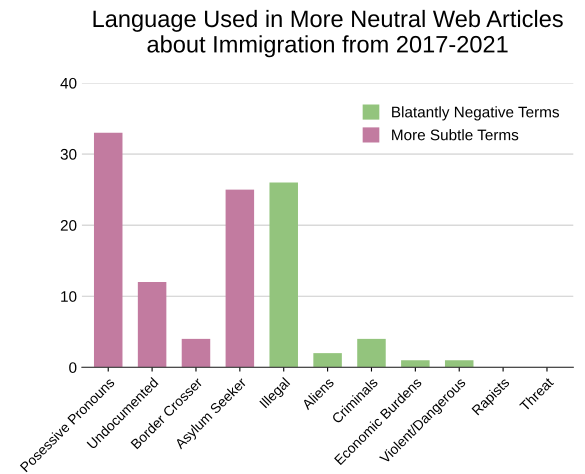  I want to click on y-tick-label: 30, so click(68, 154).